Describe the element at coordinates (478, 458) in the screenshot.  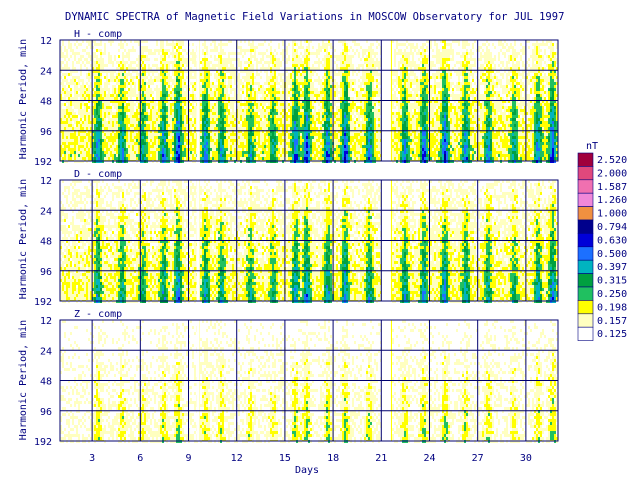
I see `x-tick-label: 27` at that location.